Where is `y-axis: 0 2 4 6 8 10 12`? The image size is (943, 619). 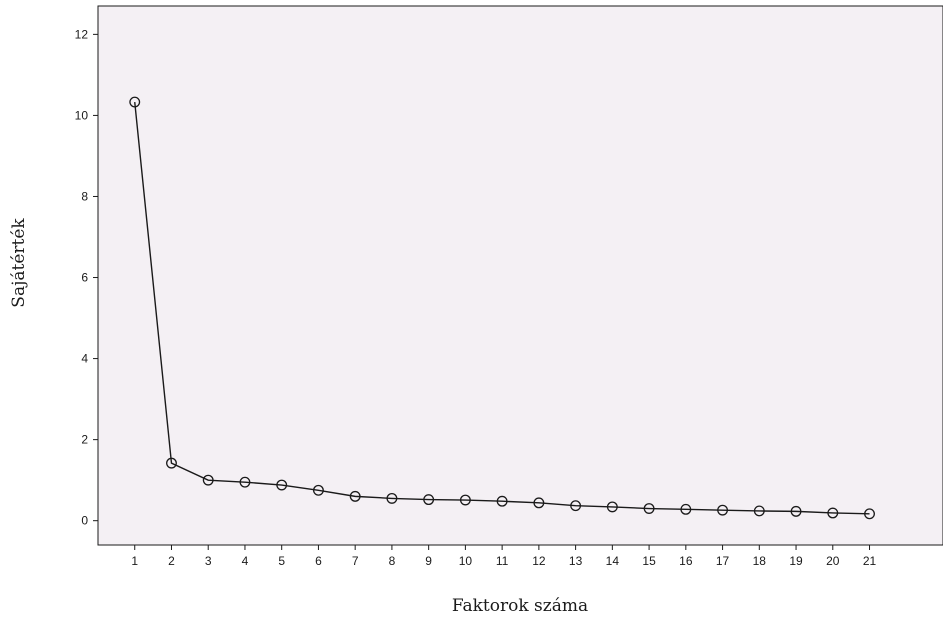 y-axis: 0 2 4 6 8 10 12 is located at coordinates (86, 277).